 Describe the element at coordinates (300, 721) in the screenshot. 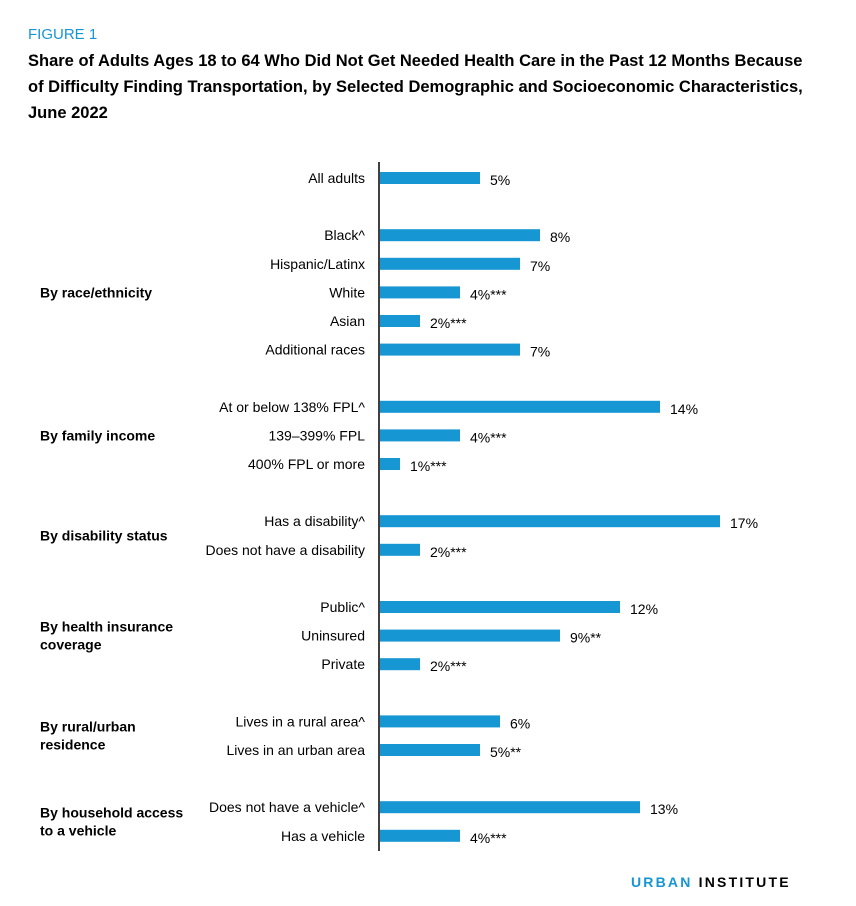

I see `category-label-5-0: Lives in a rural area^` at that location.